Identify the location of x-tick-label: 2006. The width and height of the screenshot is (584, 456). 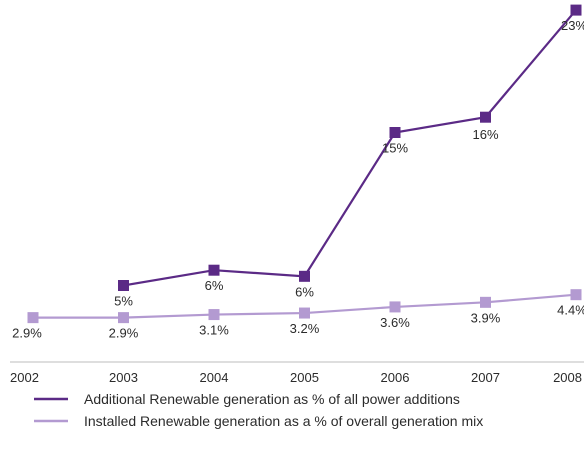
(395, 377).